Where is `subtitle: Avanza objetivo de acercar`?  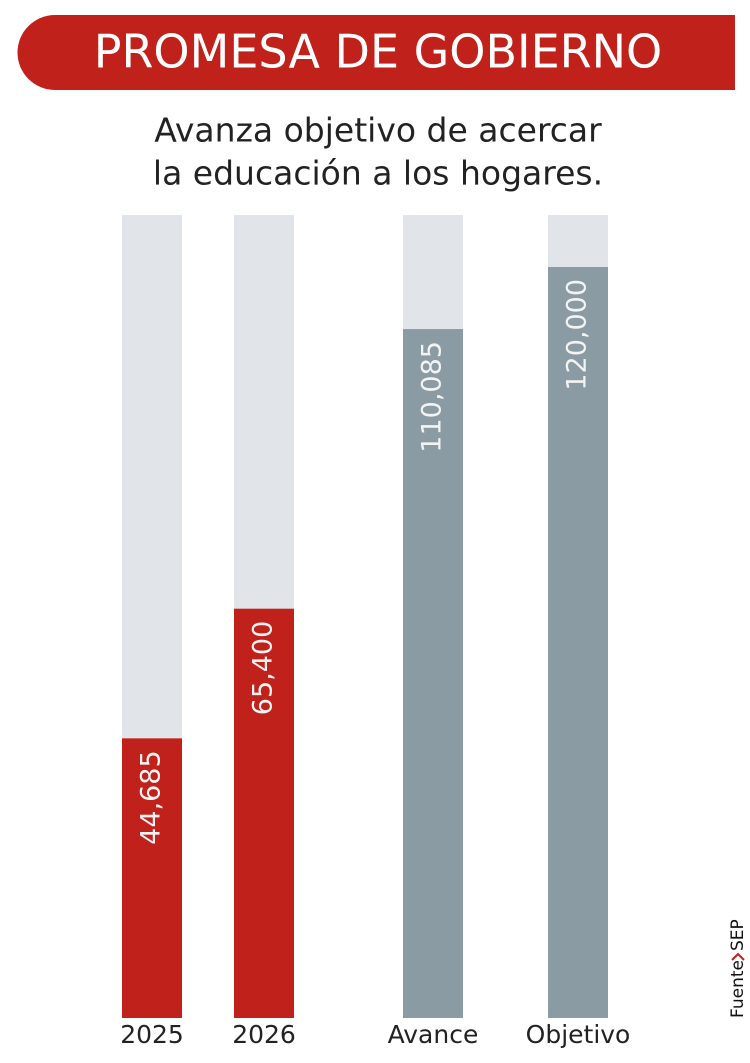 subtitle: Avanza objetivo de acercar is located at coordinates (378, 130).